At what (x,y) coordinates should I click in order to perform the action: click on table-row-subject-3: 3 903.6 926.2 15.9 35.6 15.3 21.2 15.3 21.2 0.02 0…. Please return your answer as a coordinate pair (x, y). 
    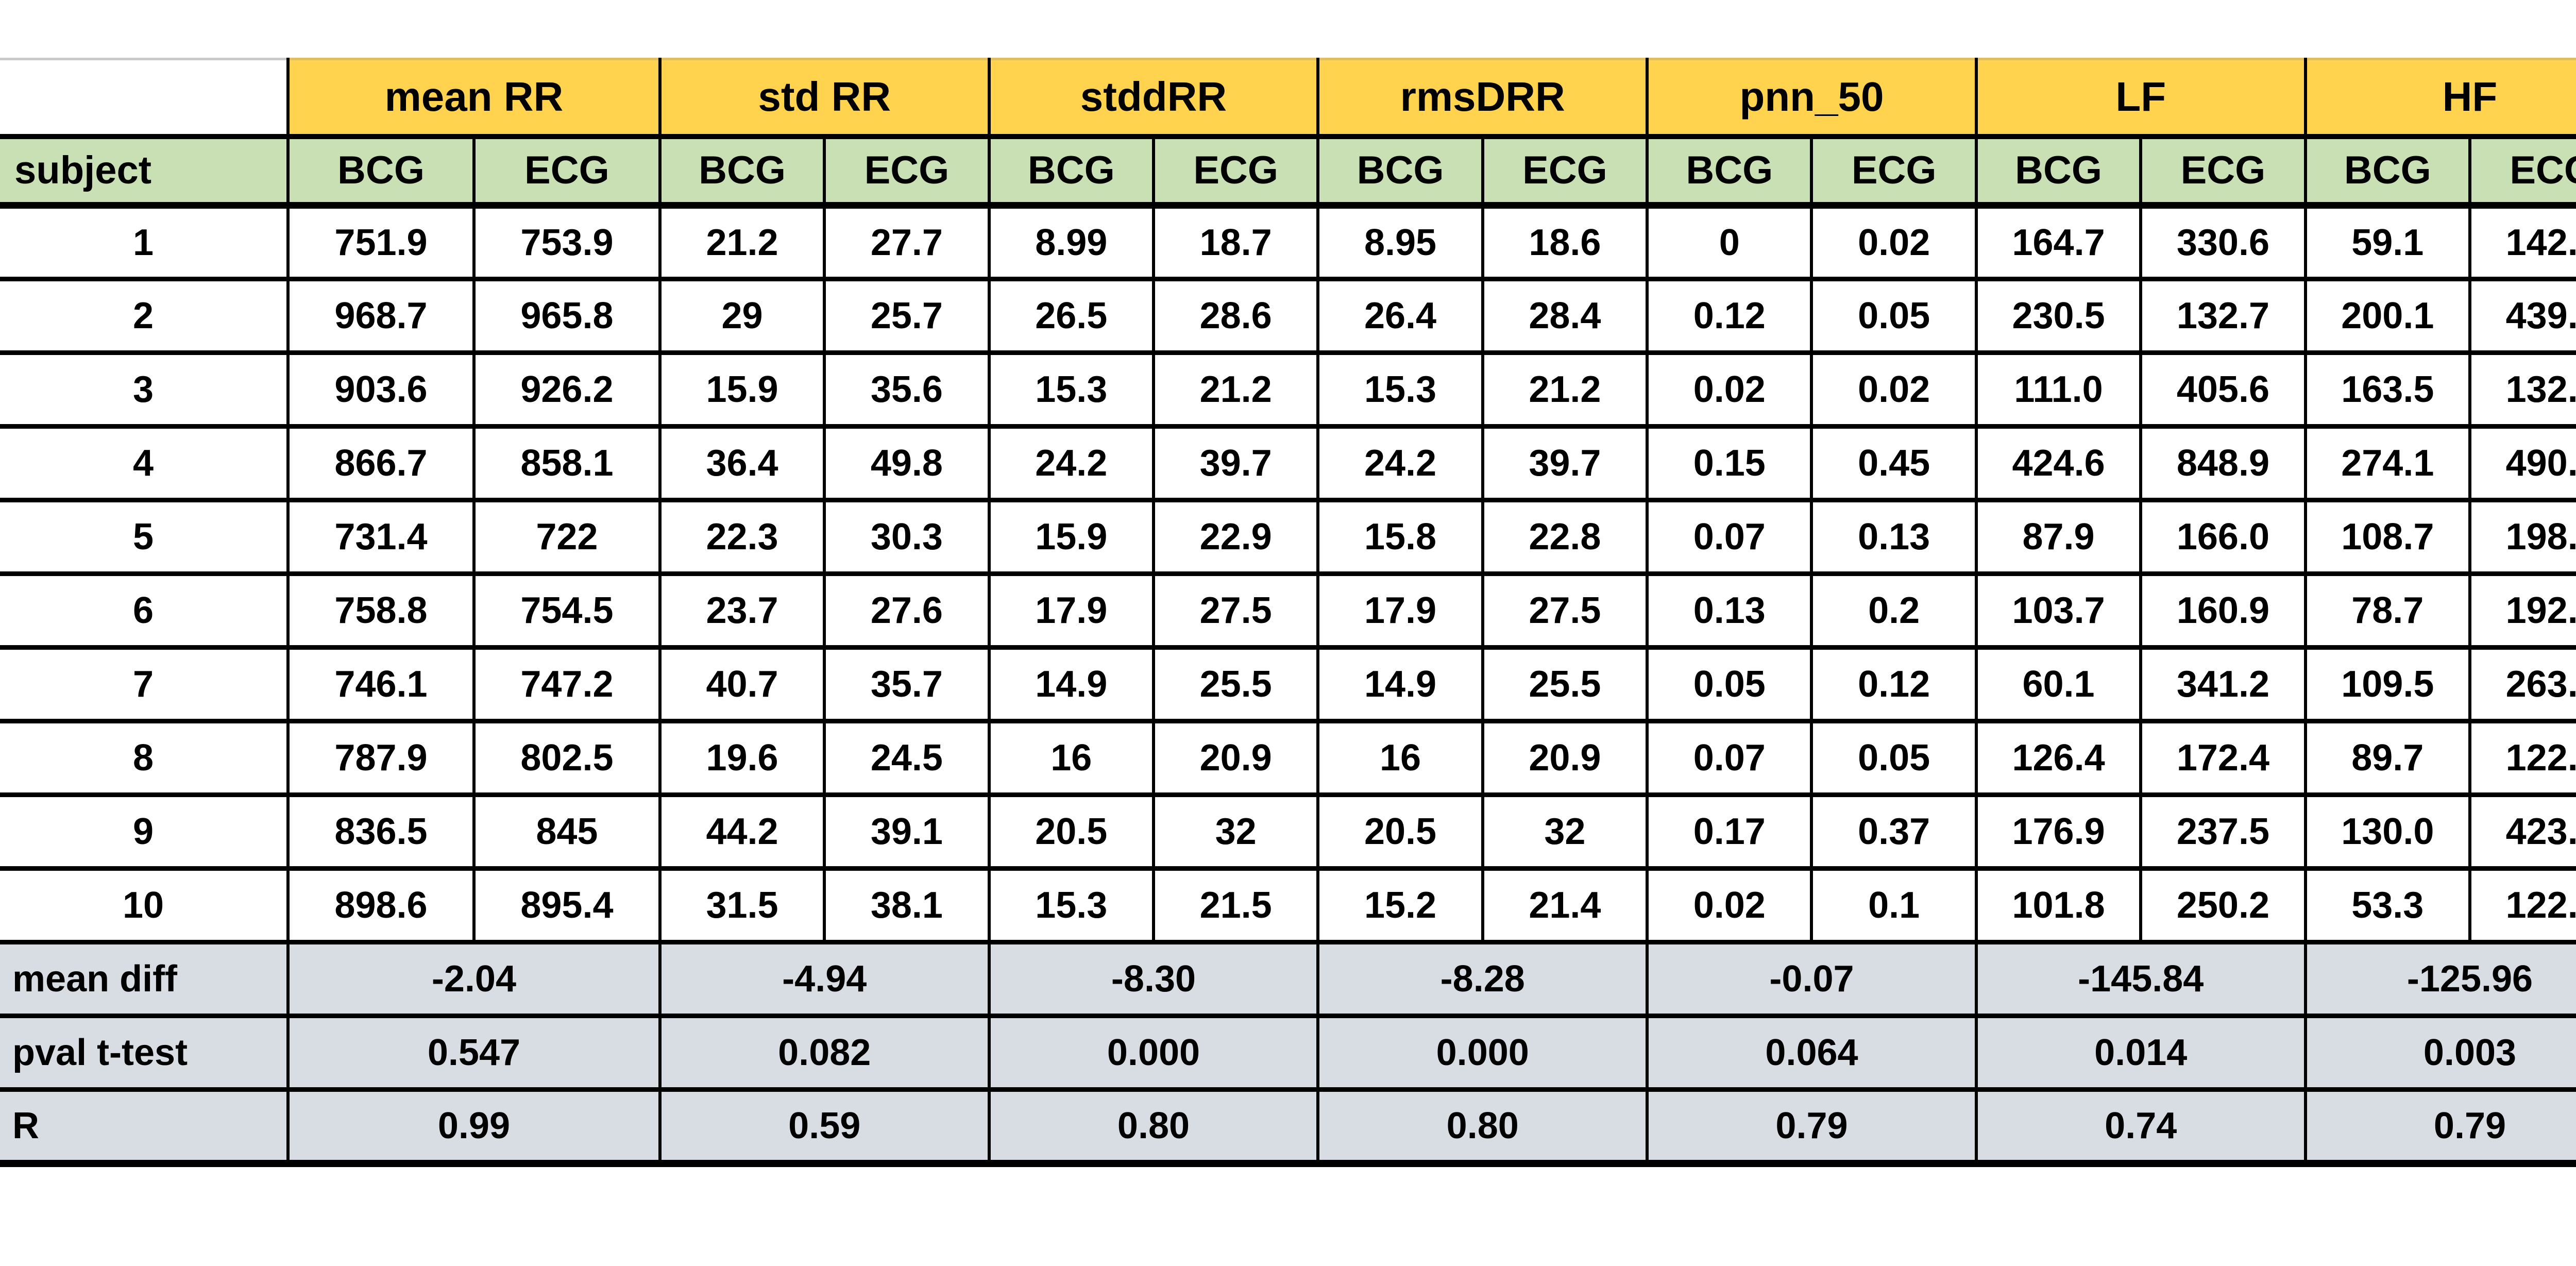
    Looking at the image, I should click on (1288, 389).